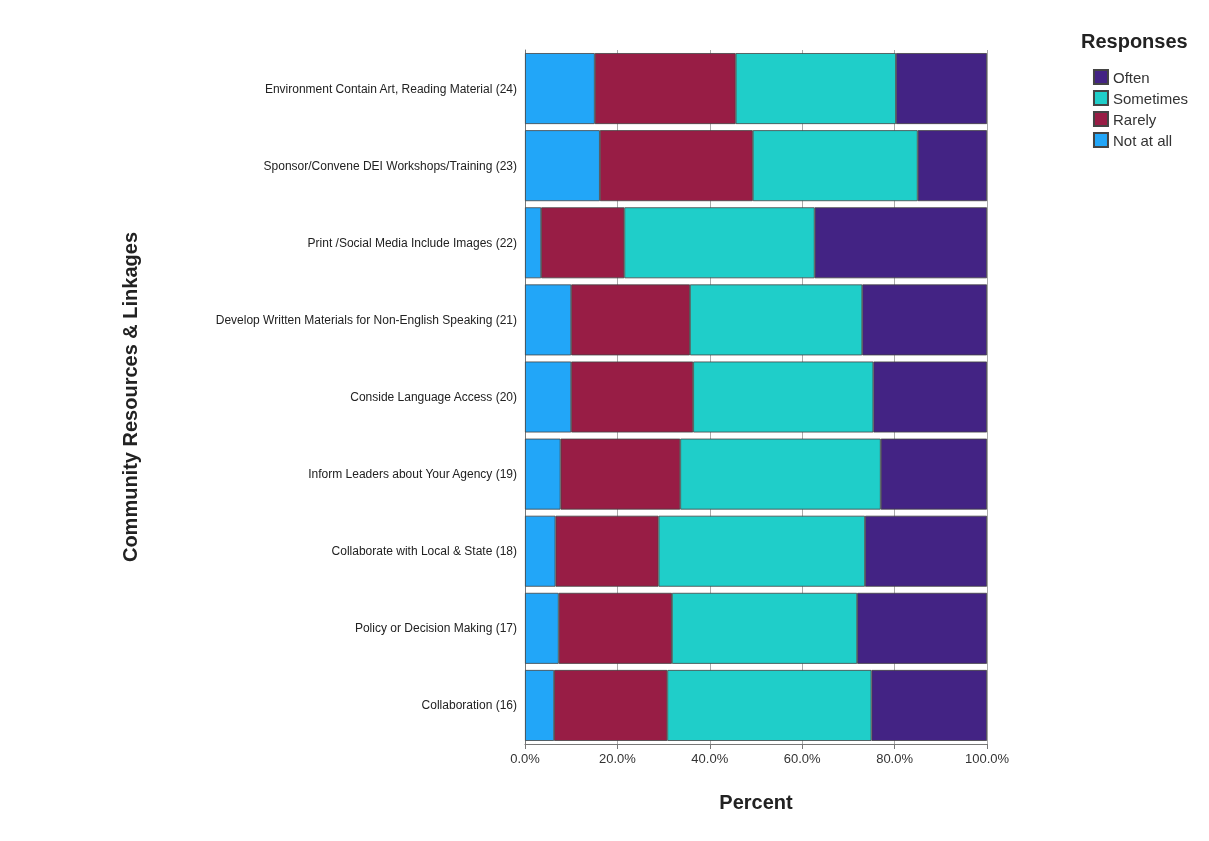 The width and height of the screenshot is (1209, 841). I want to click on x-tick-label: 80.0%, so click(895, 758).